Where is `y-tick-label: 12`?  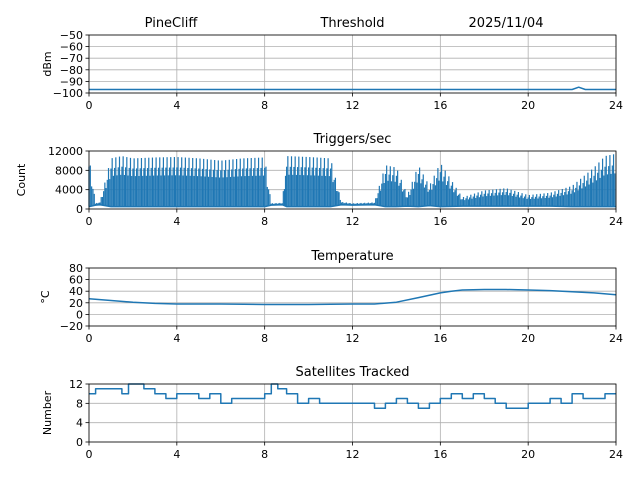
y-tick-label: 12 is located at coordinates (76, 384).